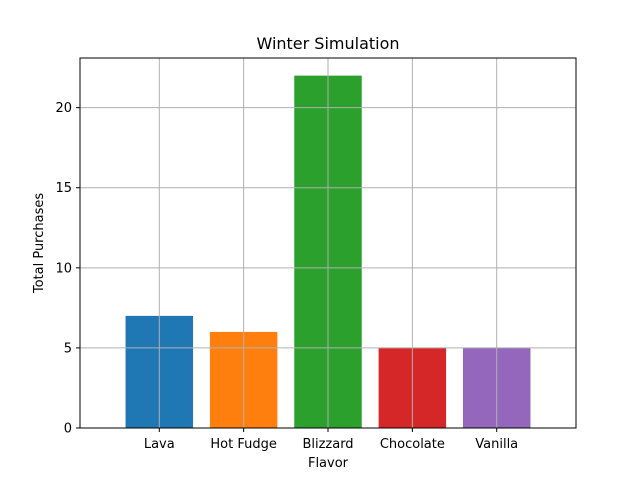  Describe the element at coordinates (63, 188) in the screenshot. I see `y-tick-label: 15` at that location.